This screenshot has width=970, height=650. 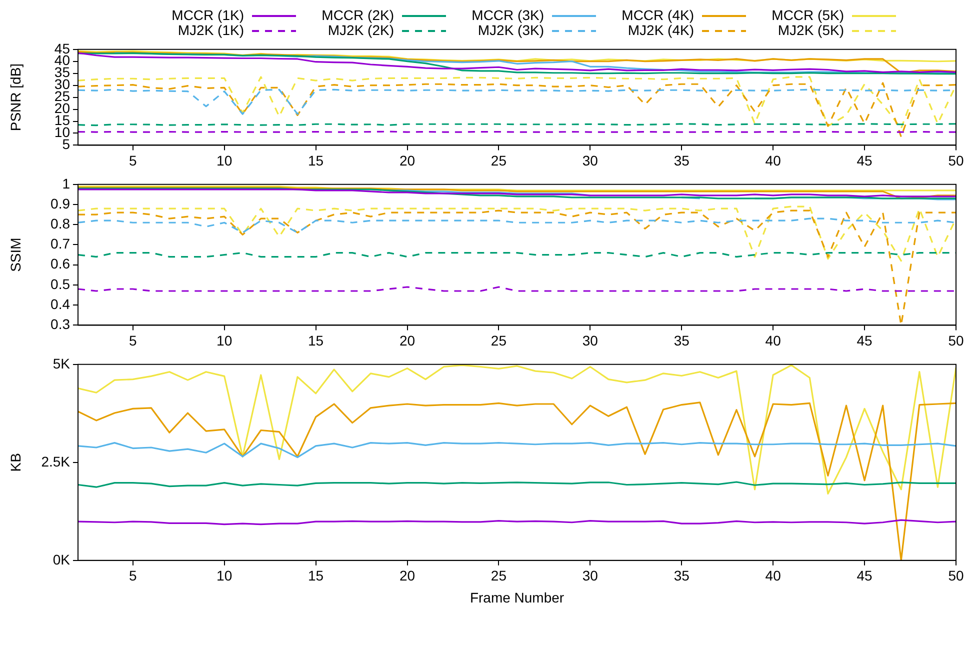 What do you see at coordinates (15, 462) in the screenshot?
I see `y-axis-title: KB` at bounding box center [15, 462].